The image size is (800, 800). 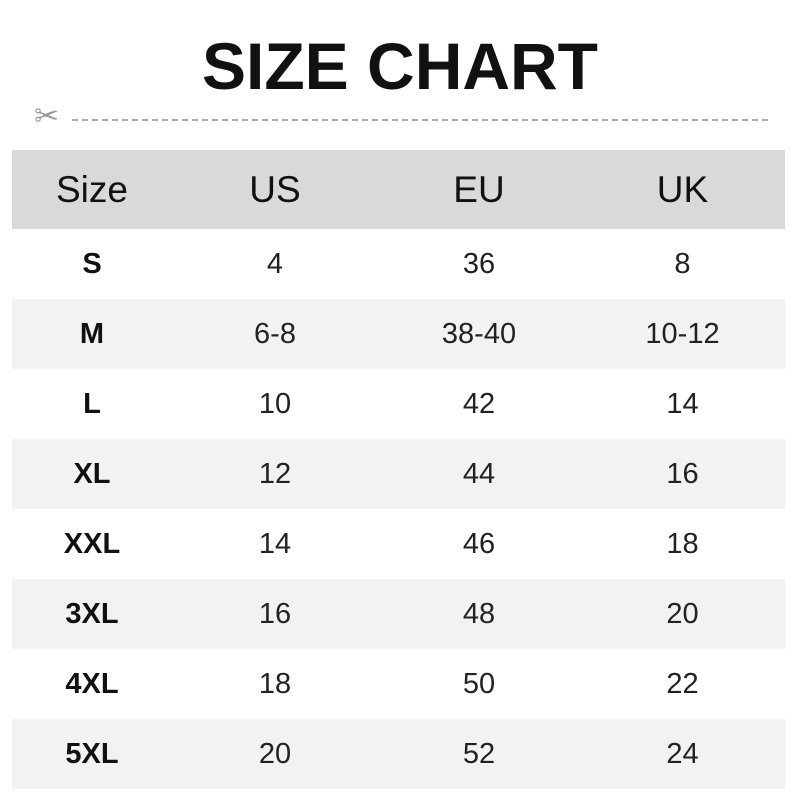 I want to click on cell-eu: 38-40, so click(x=479, y=333).